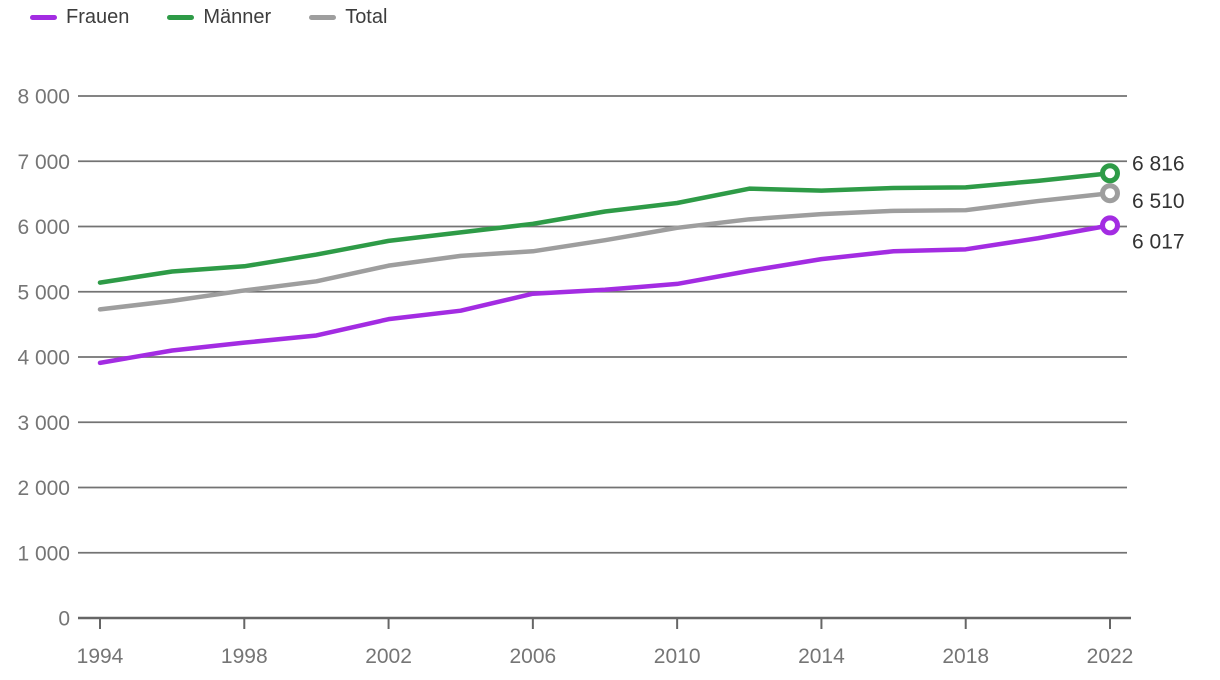 Image resolution: width=1220 pixels, height=680 pixels. What do you see at coordinates (43, 423) in the screenshot?
I see `y-tick-label-3000: 3 000` at bounding box center [43, 423].